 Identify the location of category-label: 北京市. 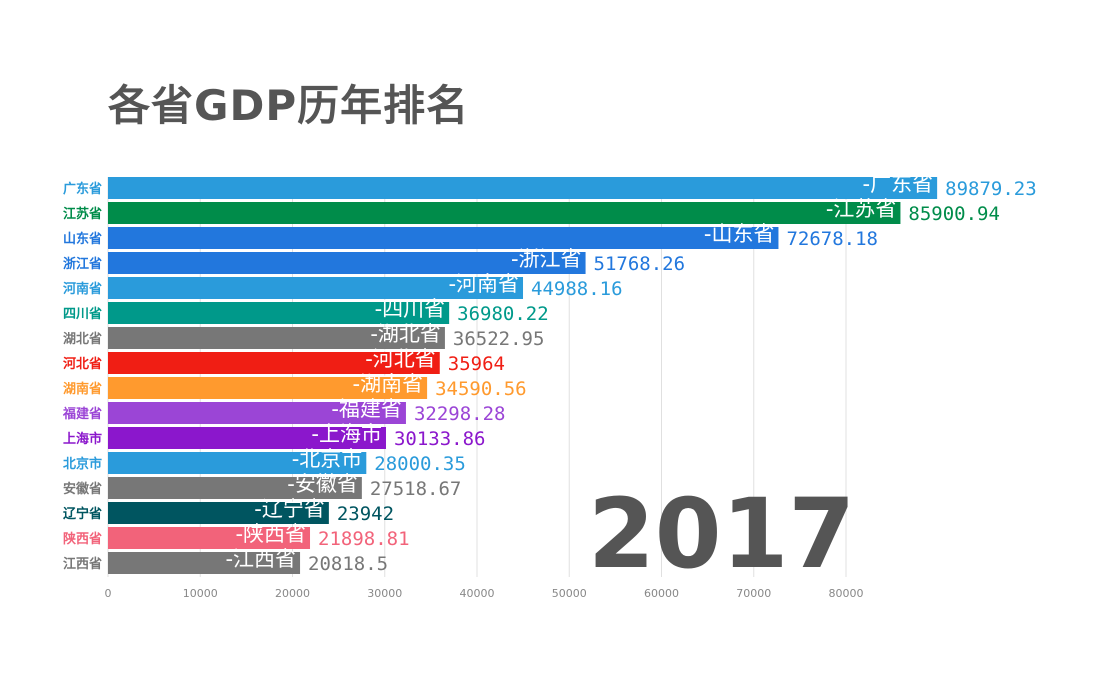
(82, 464).